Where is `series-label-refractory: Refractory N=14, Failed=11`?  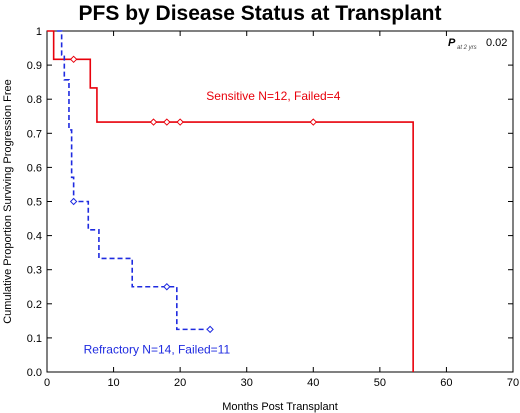 series-label-refractory: Refractory N=14, Failed=11 is located at coordinates (157, 349).